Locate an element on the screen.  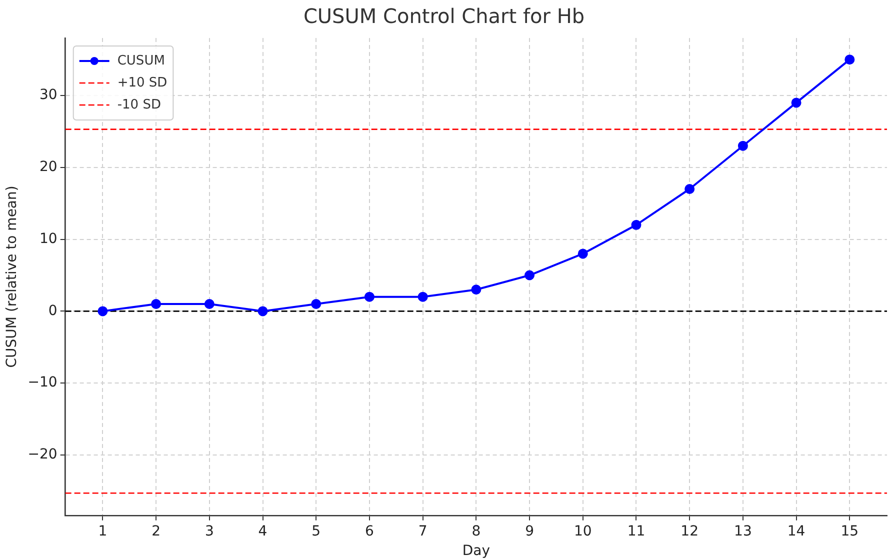
x-tick-label: 2 is located at coordinates (156, 531).